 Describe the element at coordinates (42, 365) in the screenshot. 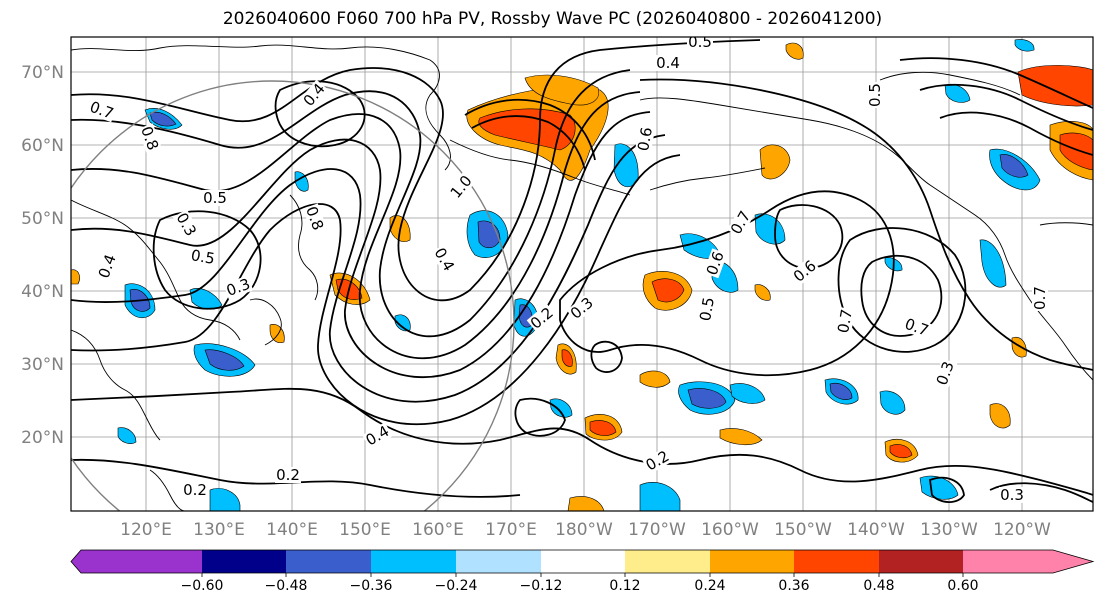

I see `latitude-label: 30°N` at that location.